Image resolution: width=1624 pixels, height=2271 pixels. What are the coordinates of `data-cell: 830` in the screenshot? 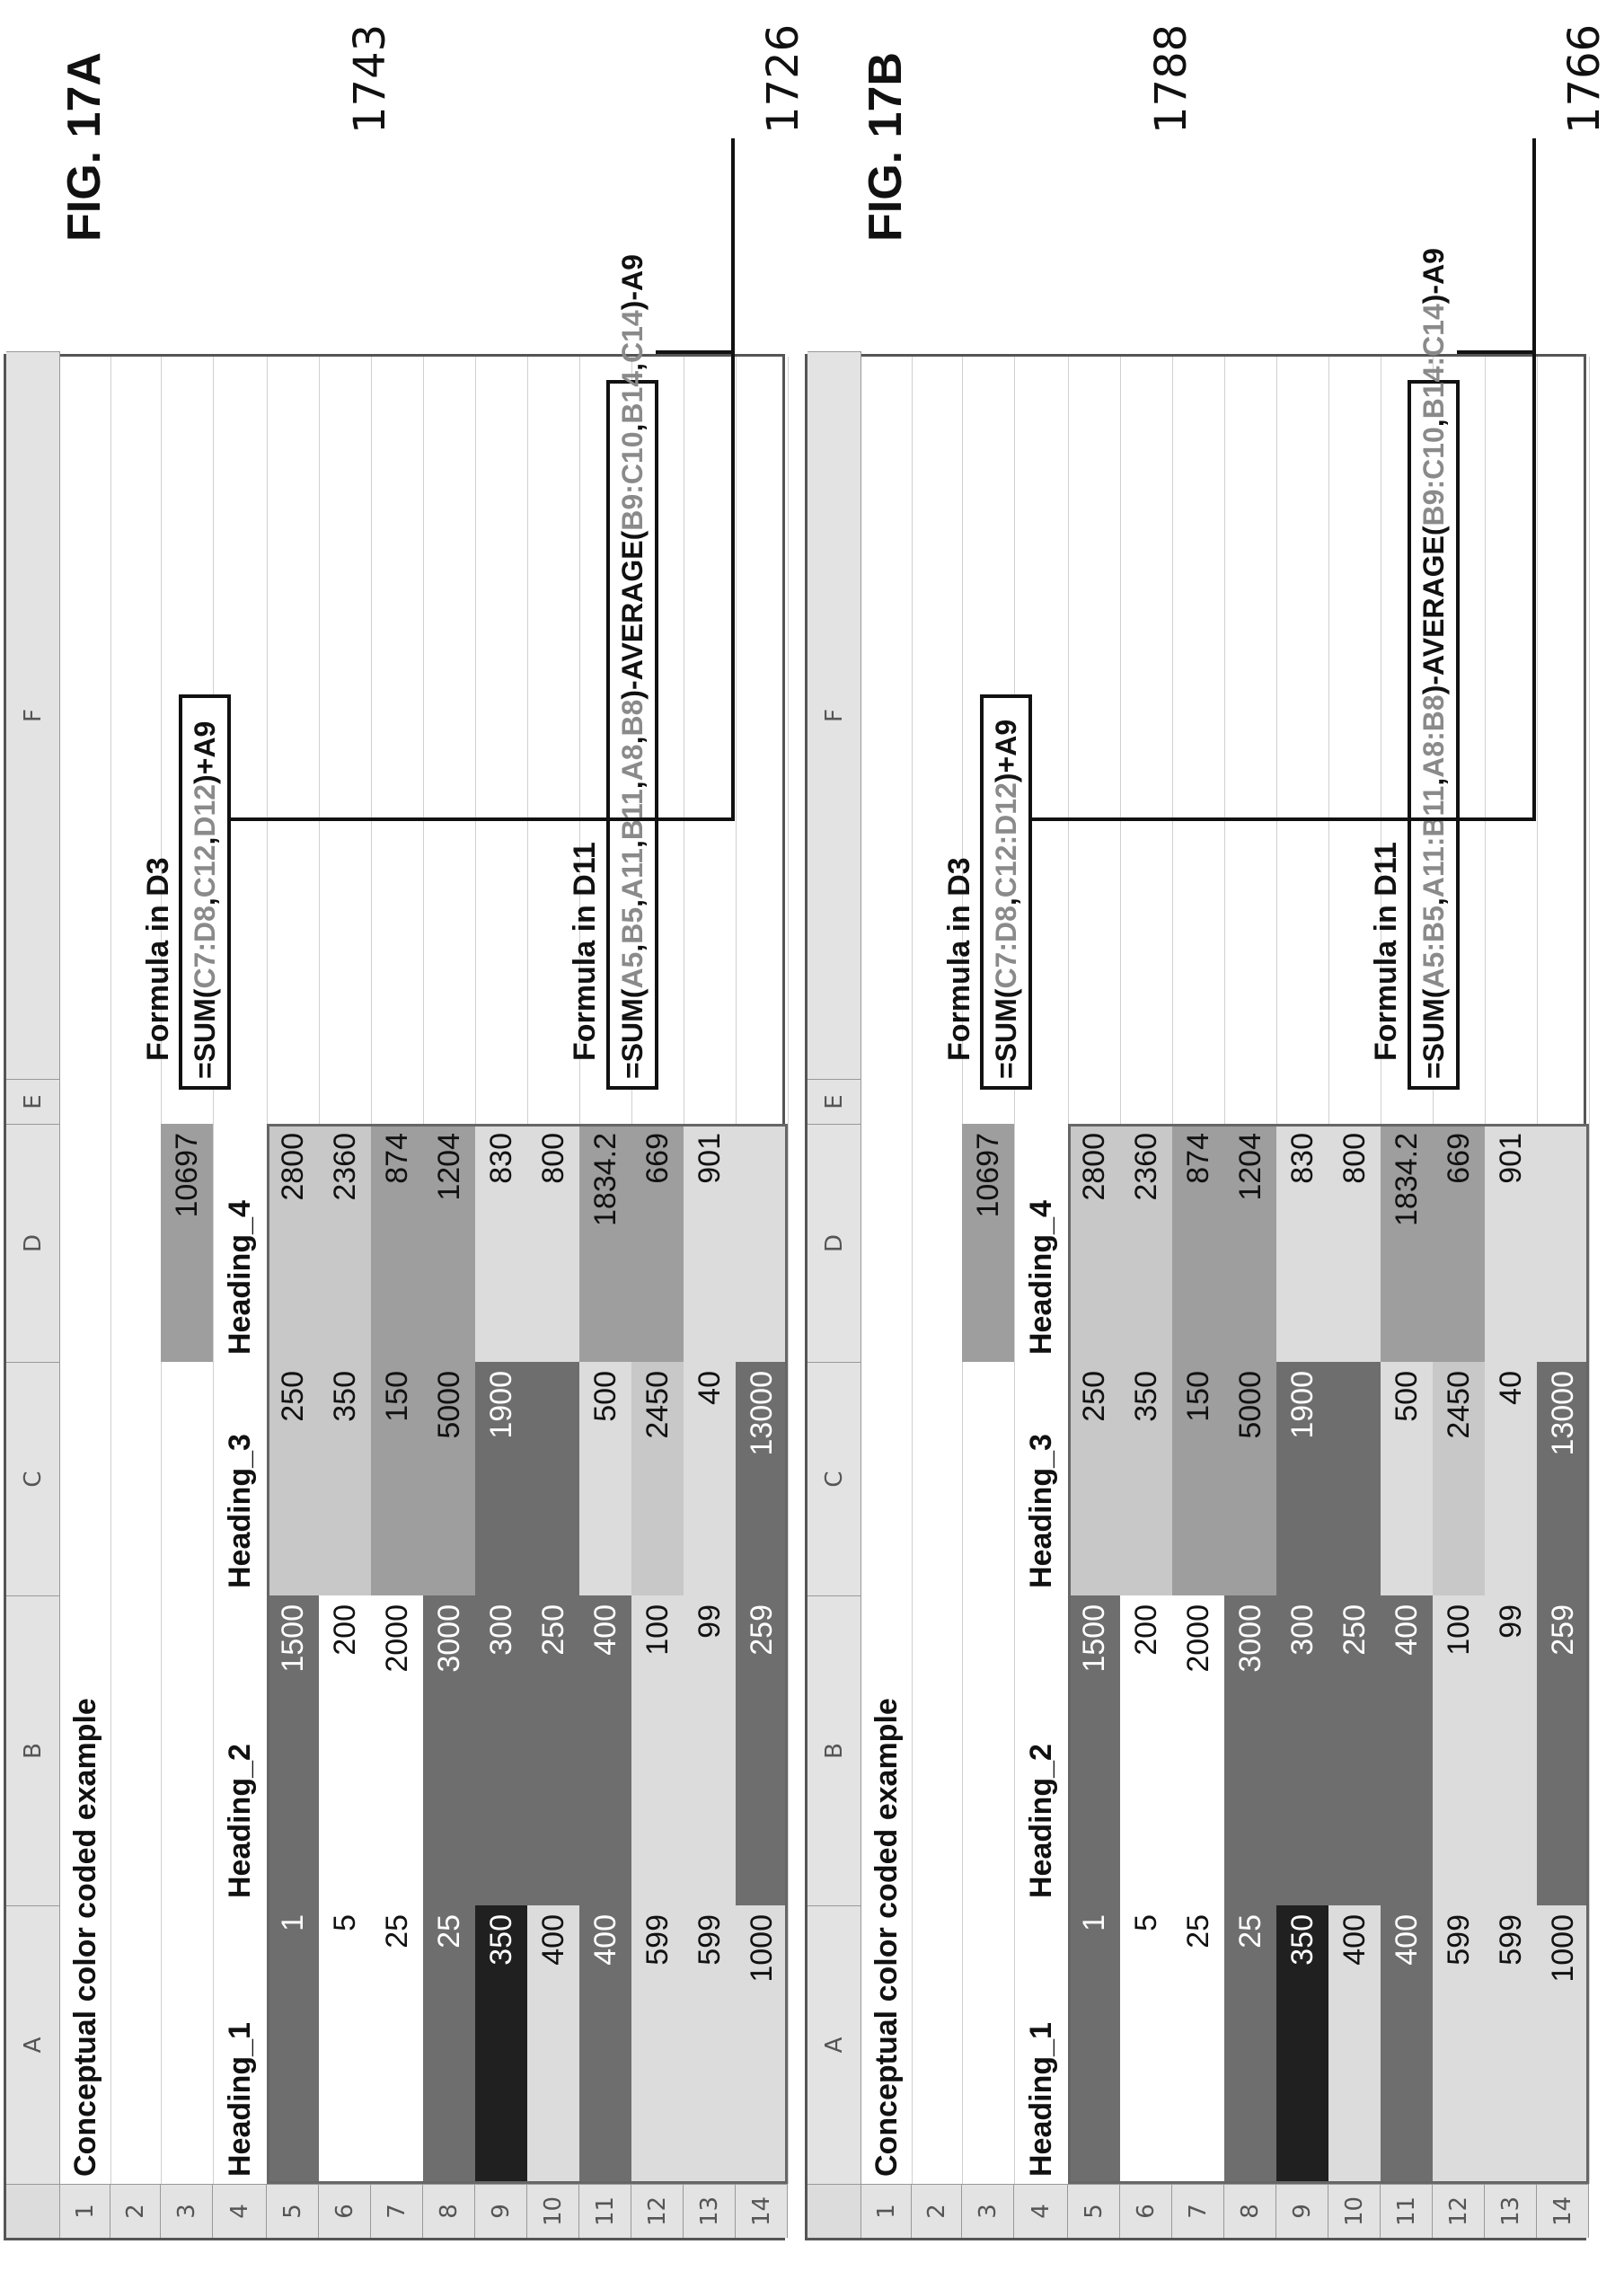 It's located at (501, 1243).